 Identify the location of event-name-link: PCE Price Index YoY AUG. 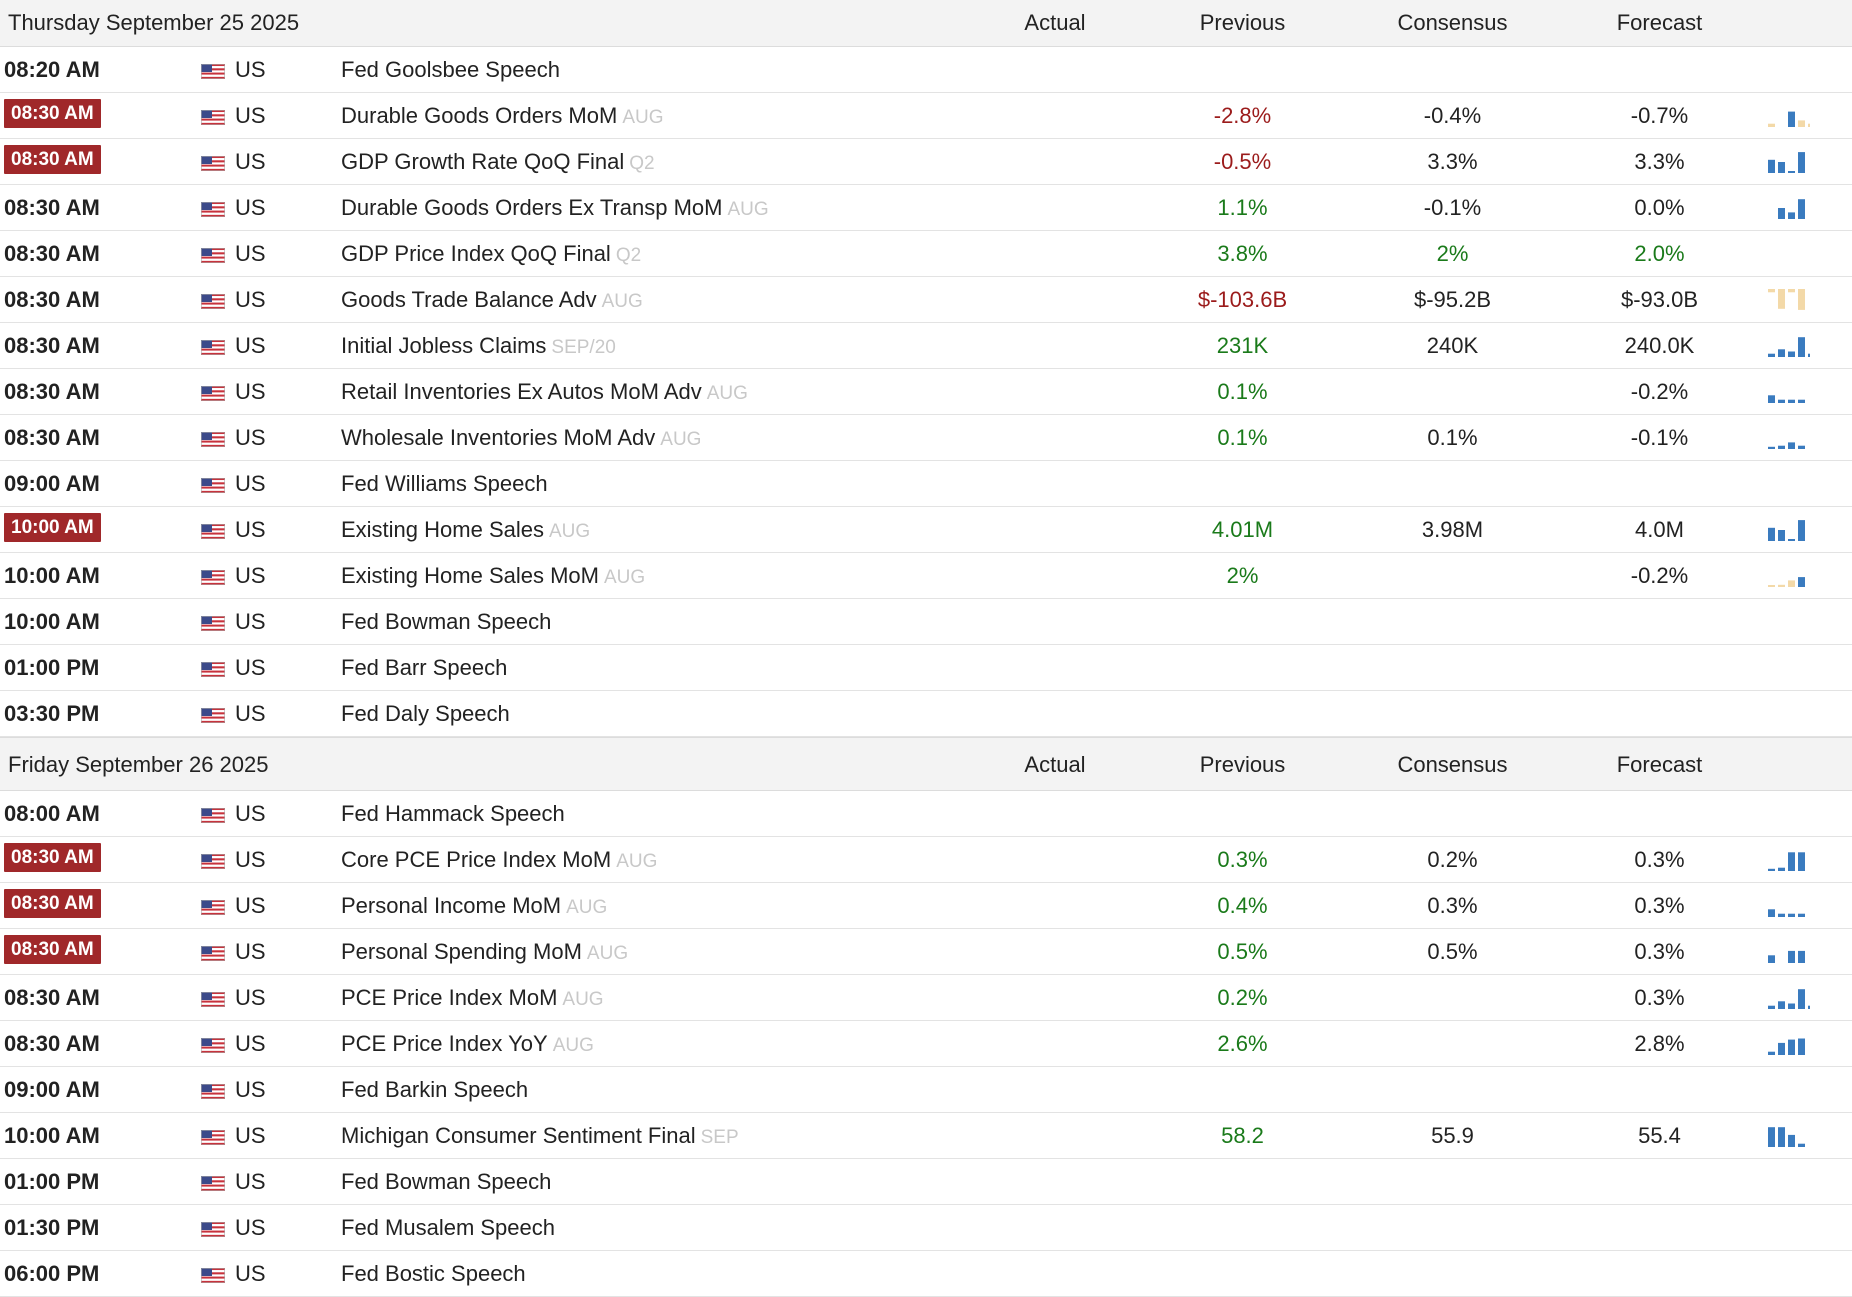
(467, 1044).